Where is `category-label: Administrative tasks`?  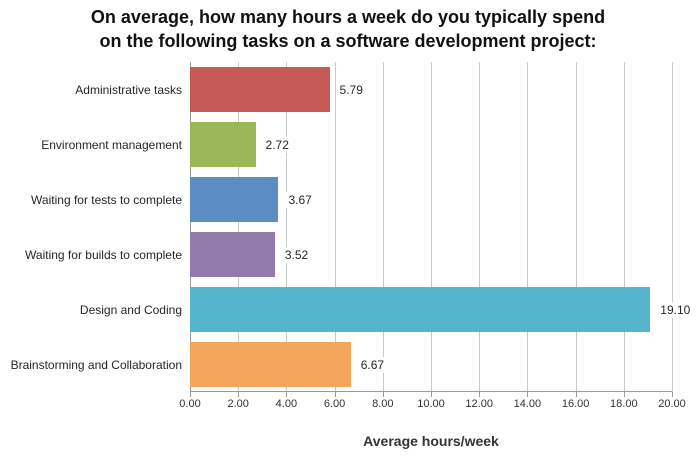 category-label: Administrative tasks is located at coordinates (128, 89).